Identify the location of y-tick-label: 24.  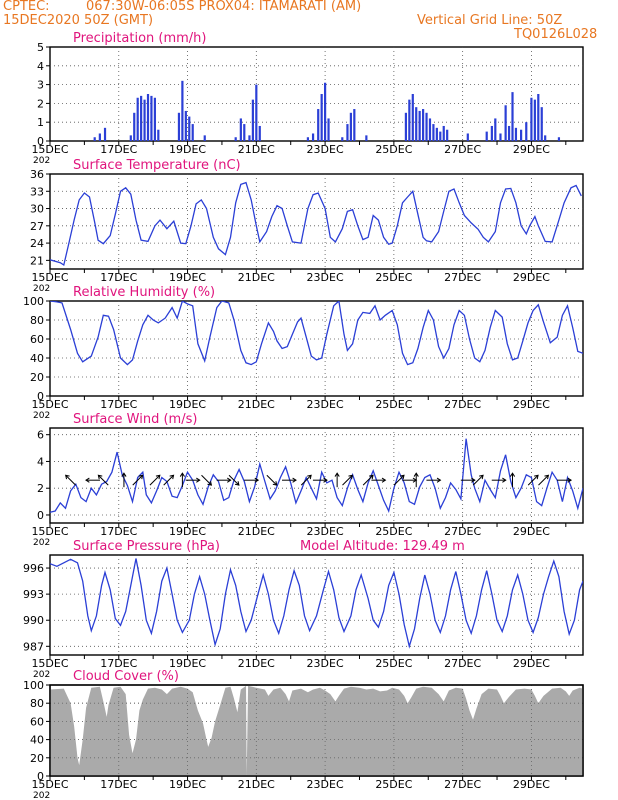
(37, 243).